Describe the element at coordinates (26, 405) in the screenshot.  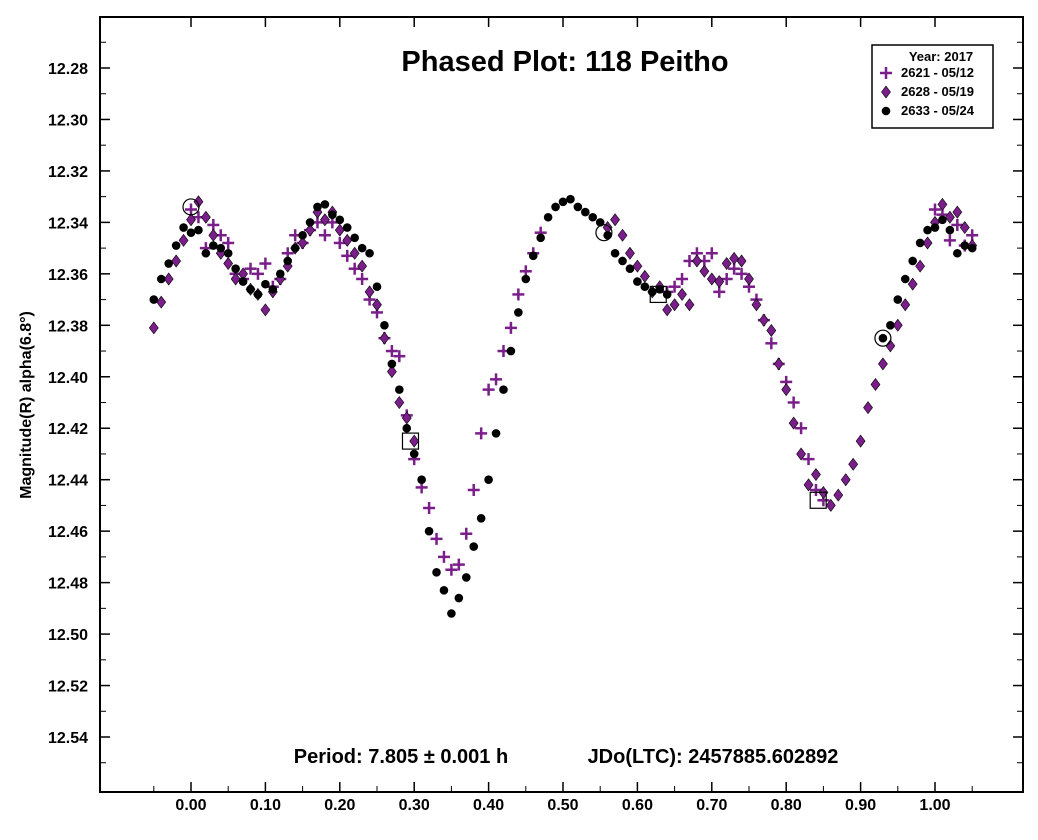
I see `y-axis-label: Magnitude(R) alpha(6.8°)` at that location.